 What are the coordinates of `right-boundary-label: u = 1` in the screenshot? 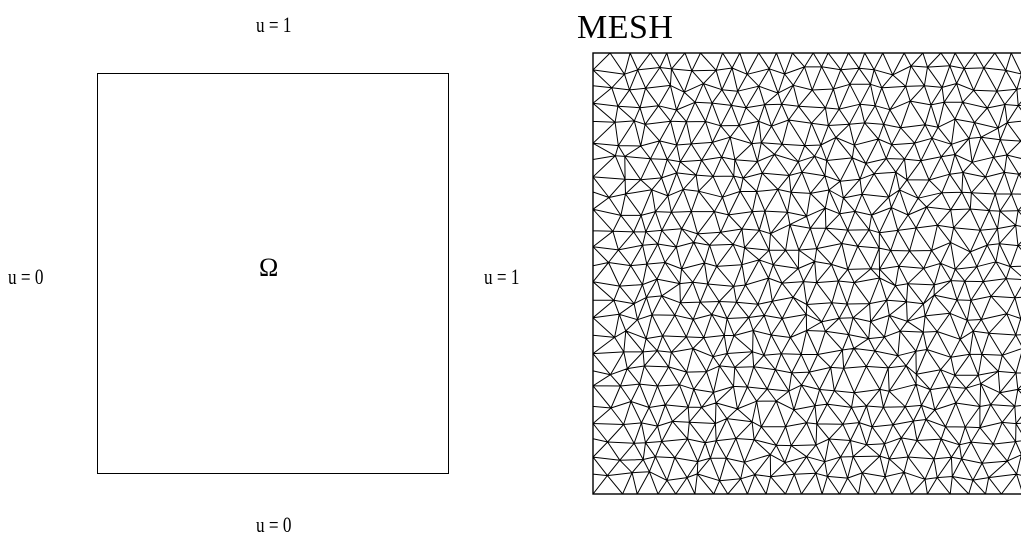 It's located at (502, 276).